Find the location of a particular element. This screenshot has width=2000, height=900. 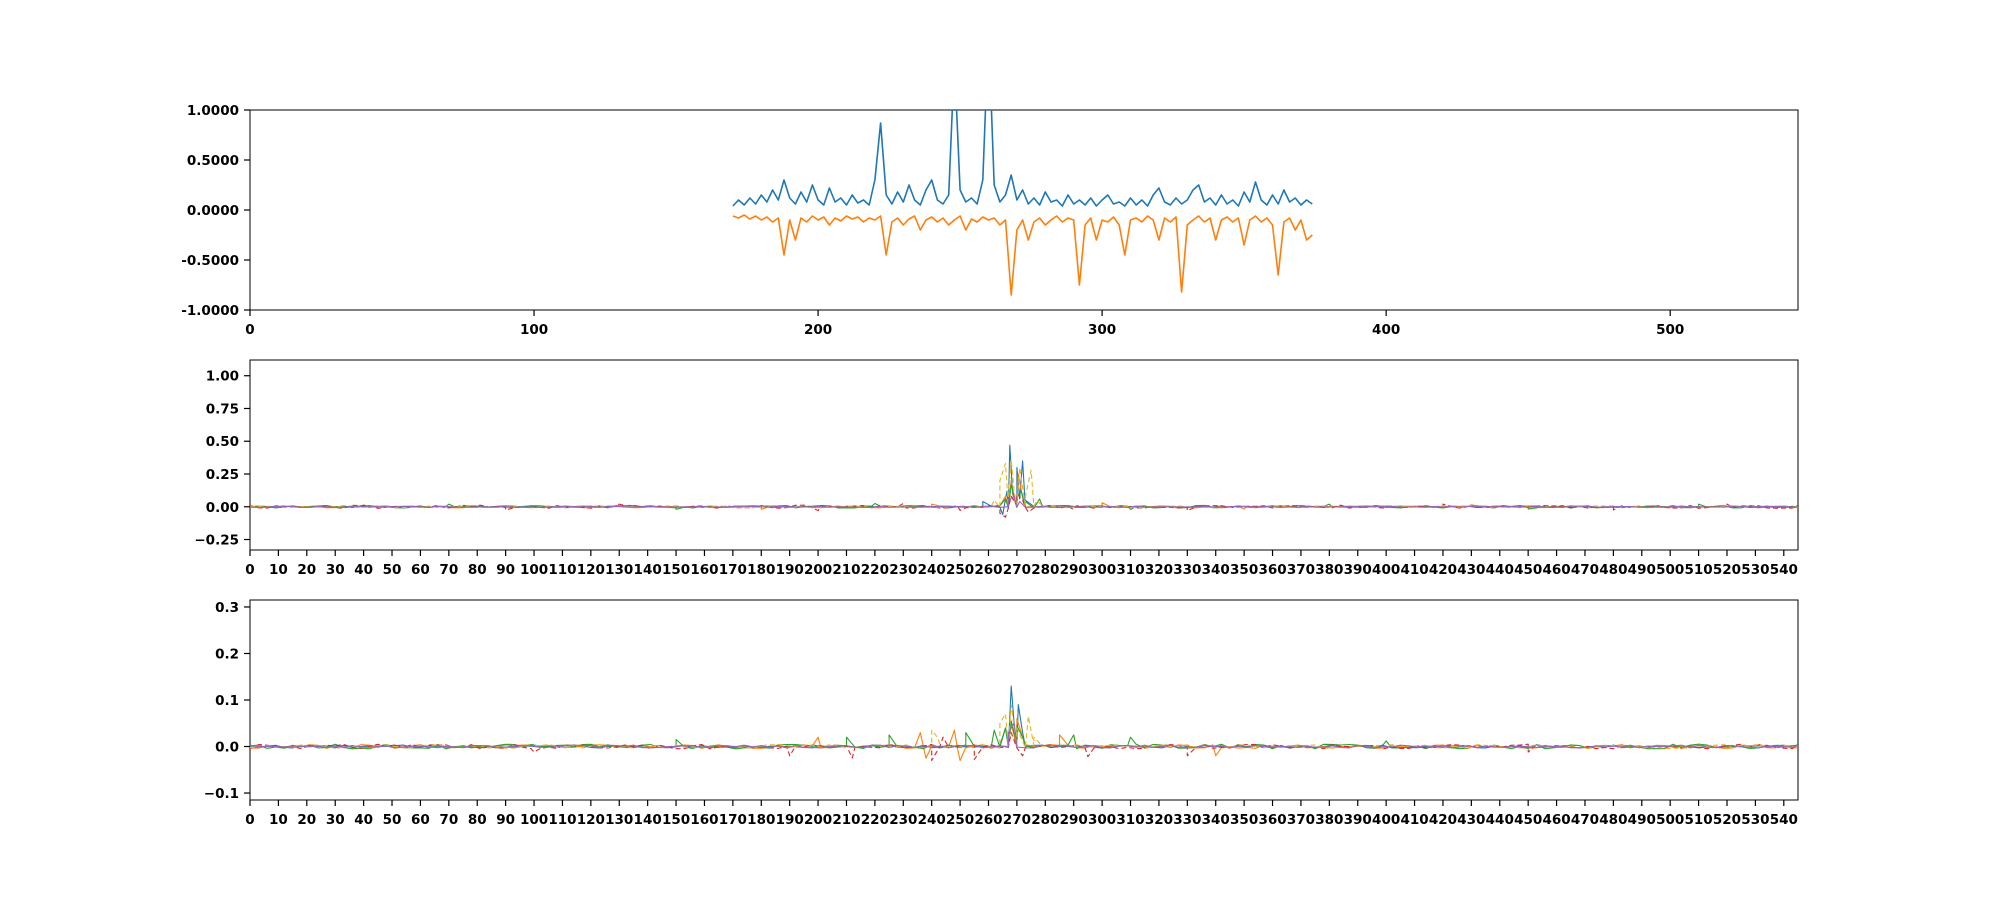

y-tick-label: 1.00 is located at coordinates (222, 377).